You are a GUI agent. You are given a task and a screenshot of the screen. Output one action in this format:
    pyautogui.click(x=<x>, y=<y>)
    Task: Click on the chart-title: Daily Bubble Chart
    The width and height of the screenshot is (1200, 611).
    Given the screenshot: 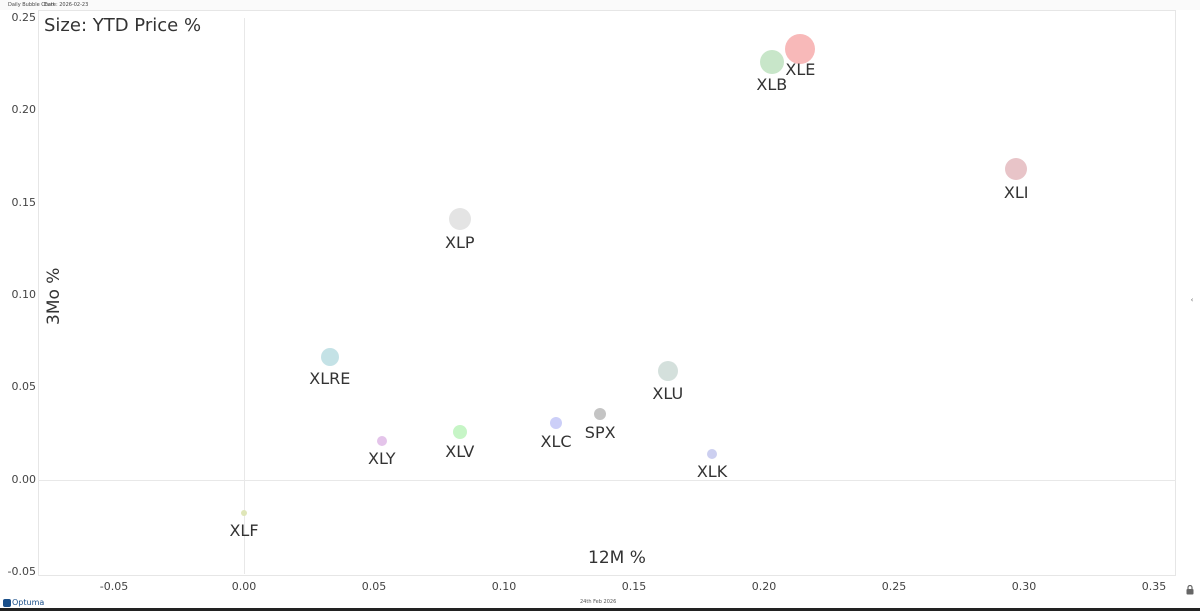 What is the action you would take?
    pyautogui.click(x=31, y=5)
    